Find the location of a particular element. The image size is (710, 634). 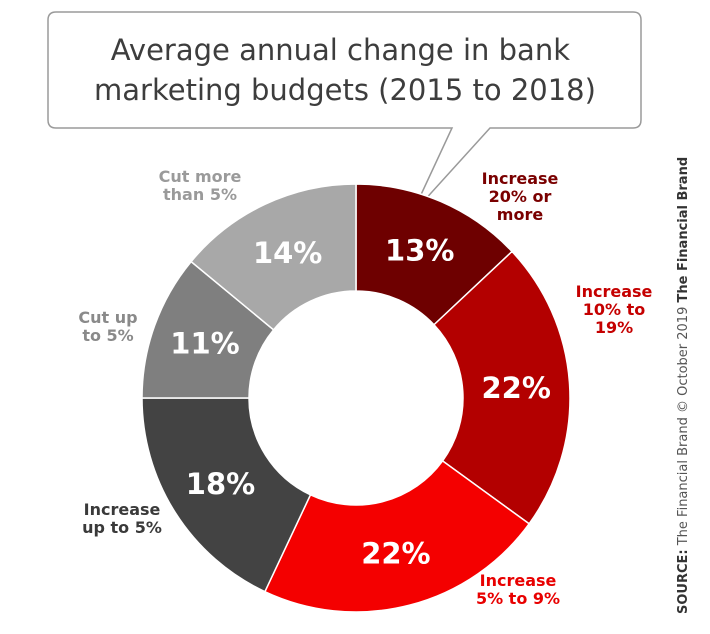

category-label-line: more is located at coordinates (520, 214).